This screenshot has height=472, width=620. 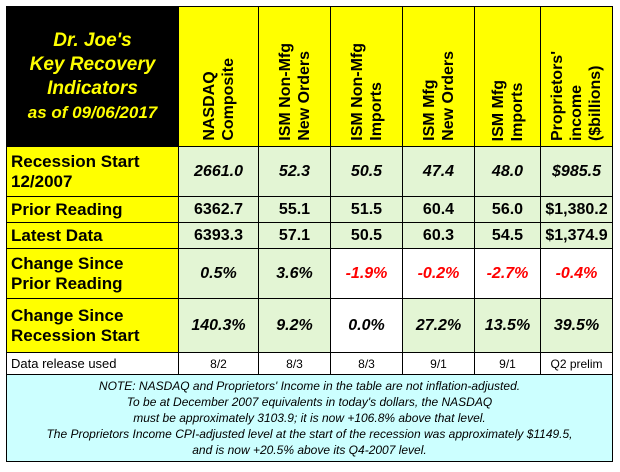 What do you see at coordinates (92, 40) in the screenshot?
I see `title-line-1: Dr. Joe's` at bounding box center [92, 40].